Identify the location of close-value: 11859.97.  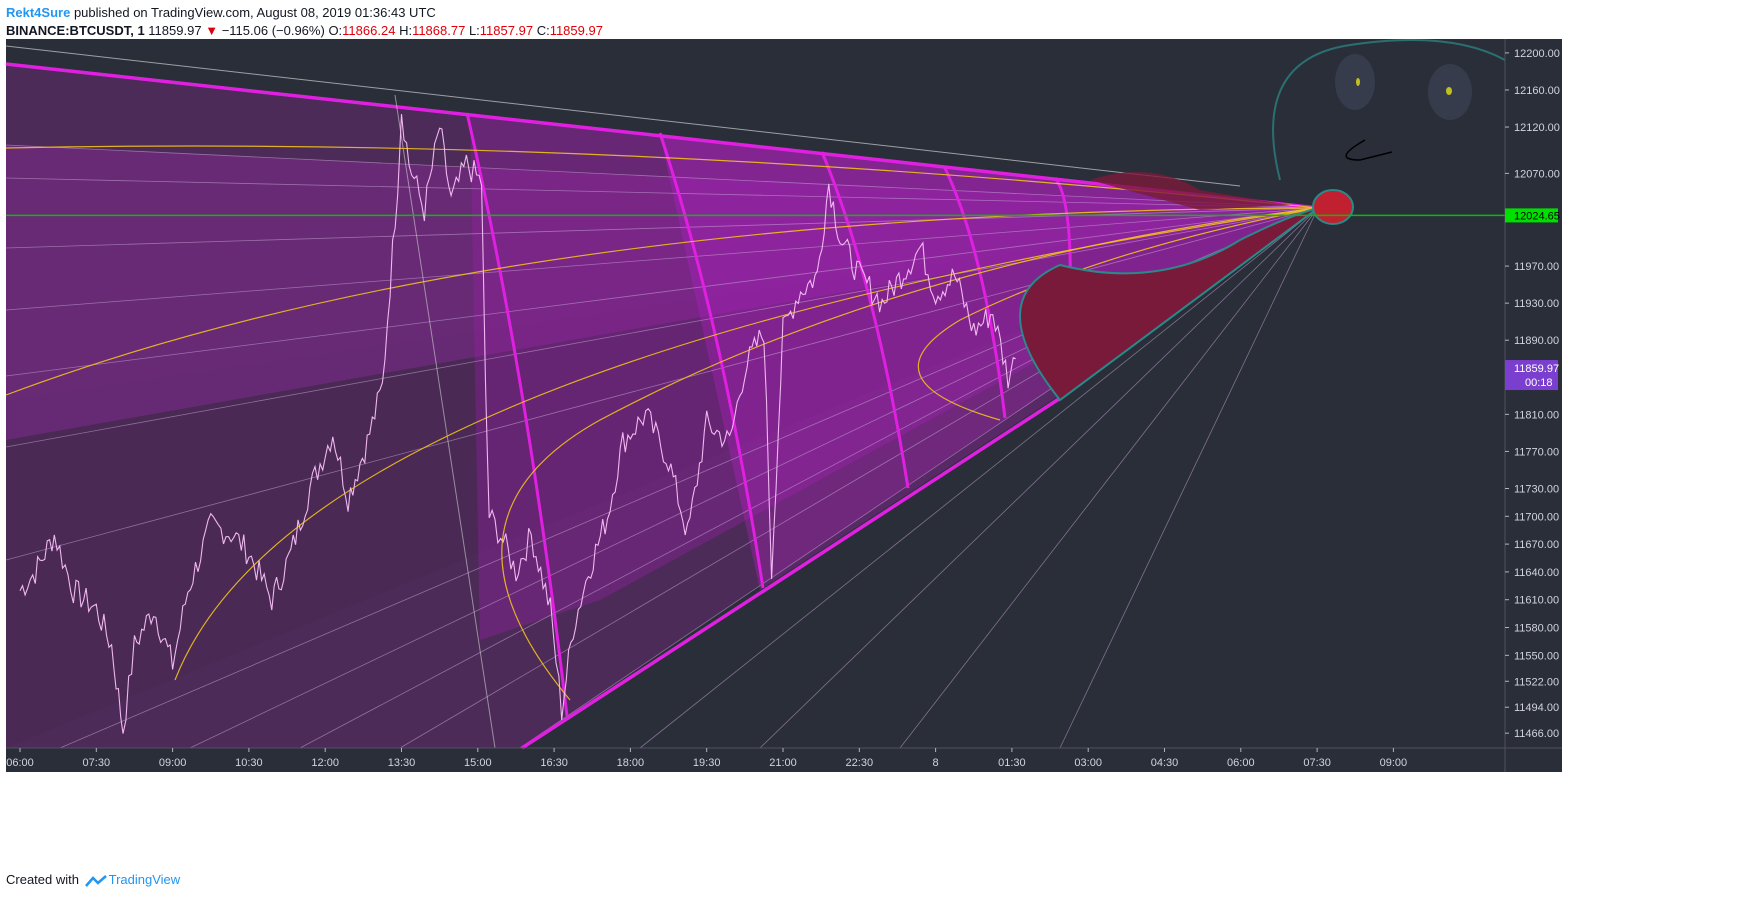
(576, 30).